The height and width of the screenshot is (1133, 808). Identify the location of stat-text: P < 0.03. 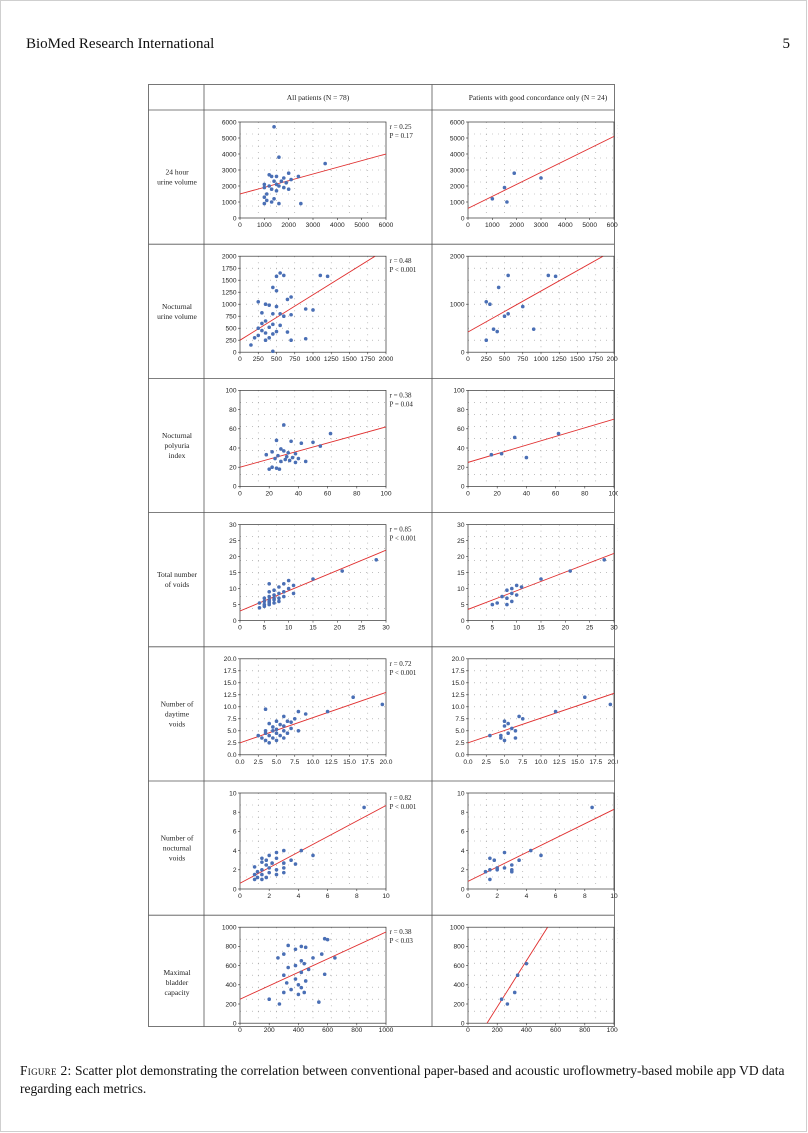
(402, 941).